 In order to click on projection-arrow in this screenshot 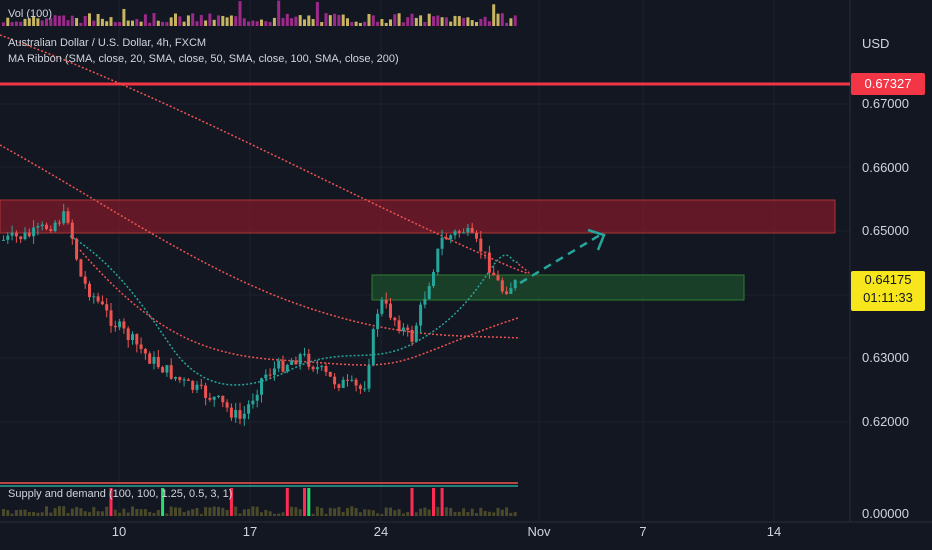, I will do `click(560, 259)`.